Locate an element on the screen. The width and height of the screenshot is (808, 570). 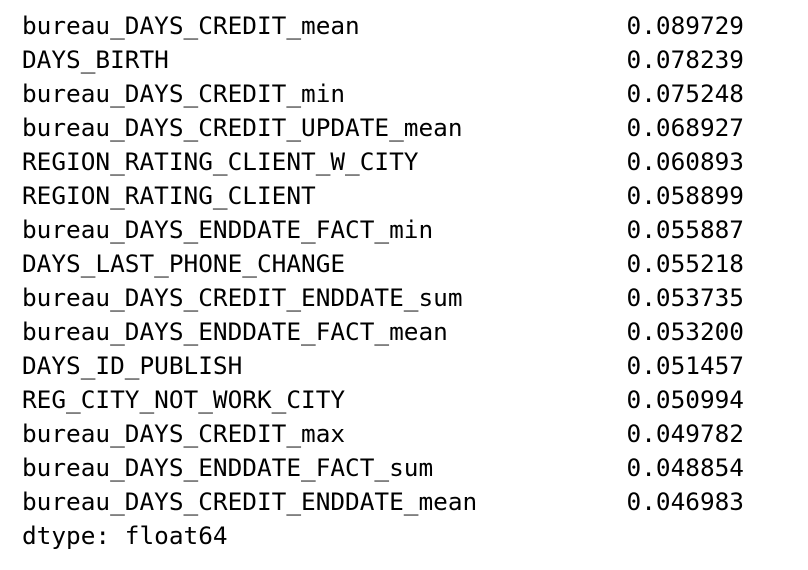
feature-name: bureau_DAYS_ENDDATE_FACT_mean is located at coordinates (235, 331).